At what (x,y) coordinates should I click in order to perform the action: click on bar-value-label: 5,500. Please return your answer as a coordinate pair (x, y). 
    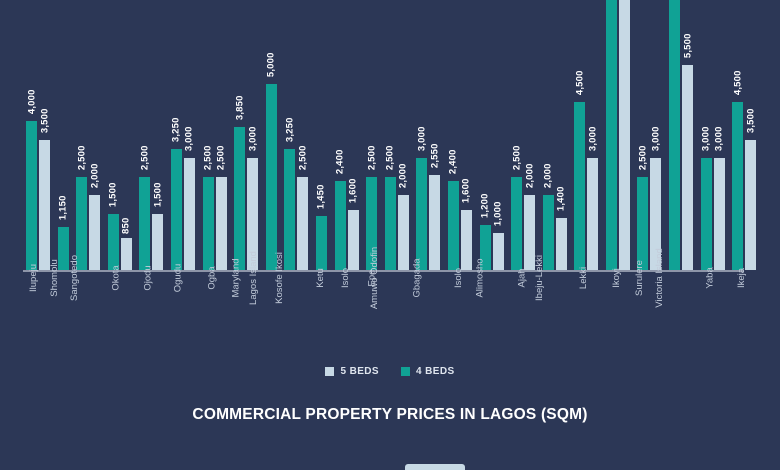
    Looking at the image, I should click on (687, 46).